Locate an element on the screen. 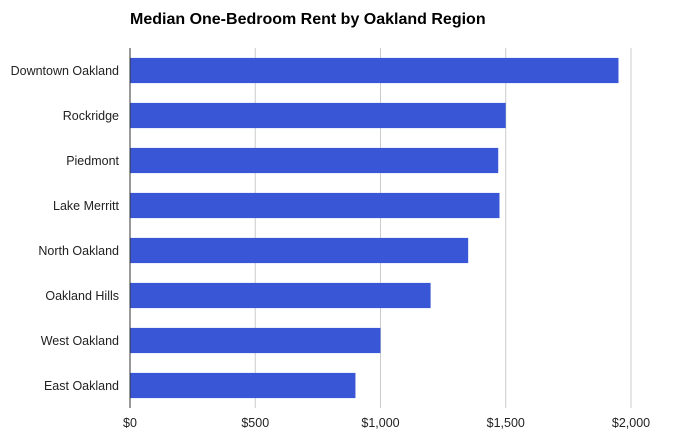 This screenshot has height=444, width=675. category-label: Rockridge is located at coordinates (91, 116).